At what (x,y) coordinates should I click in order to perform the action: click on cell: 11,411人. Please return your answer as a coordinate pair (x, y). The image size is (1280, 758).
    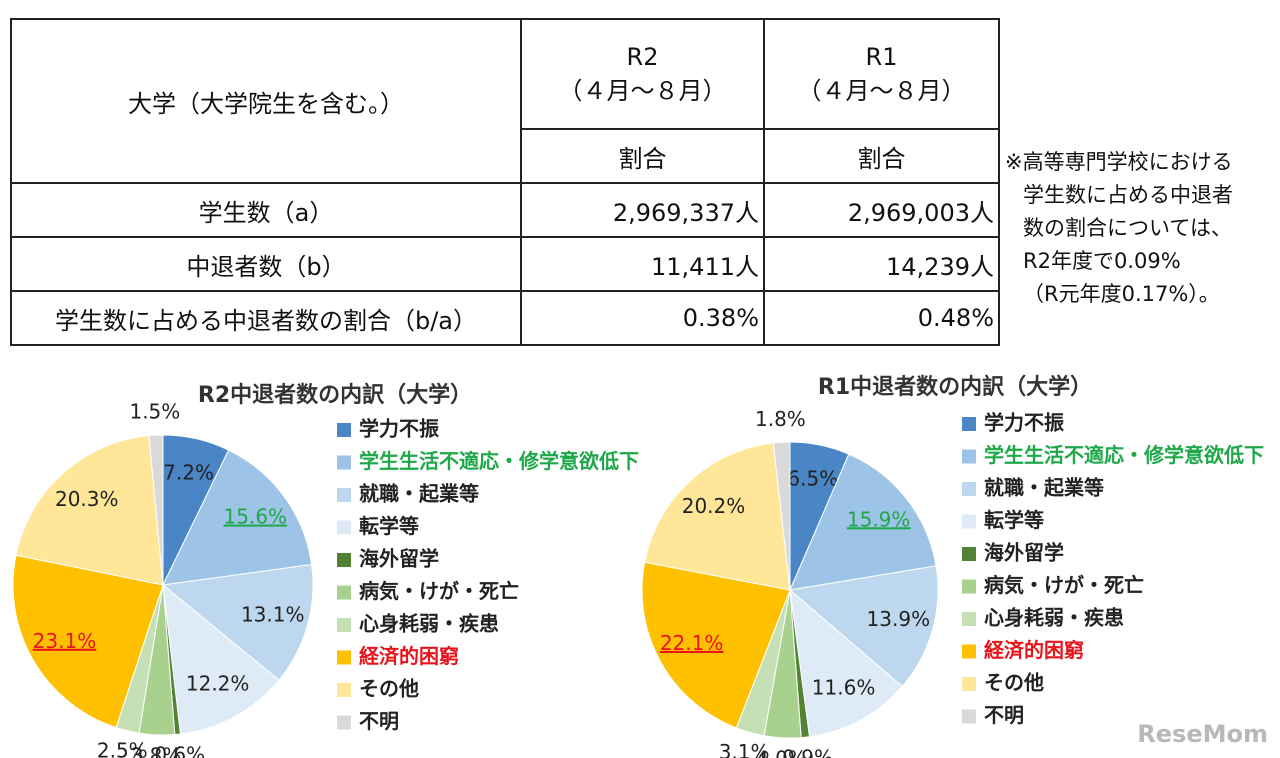
    Looking at the image, I should click on (642, 264).